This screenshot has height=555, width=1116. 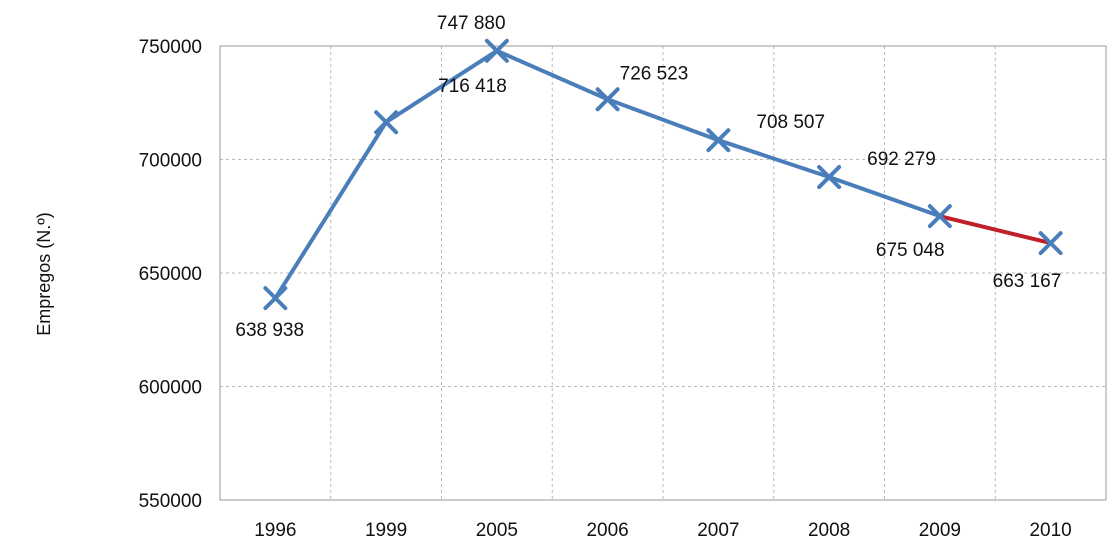 What do you see at coordinates (940, 530) in the screenshot?
I see `x-tick-label-2009: 2009` at bounding box center [940, 530].